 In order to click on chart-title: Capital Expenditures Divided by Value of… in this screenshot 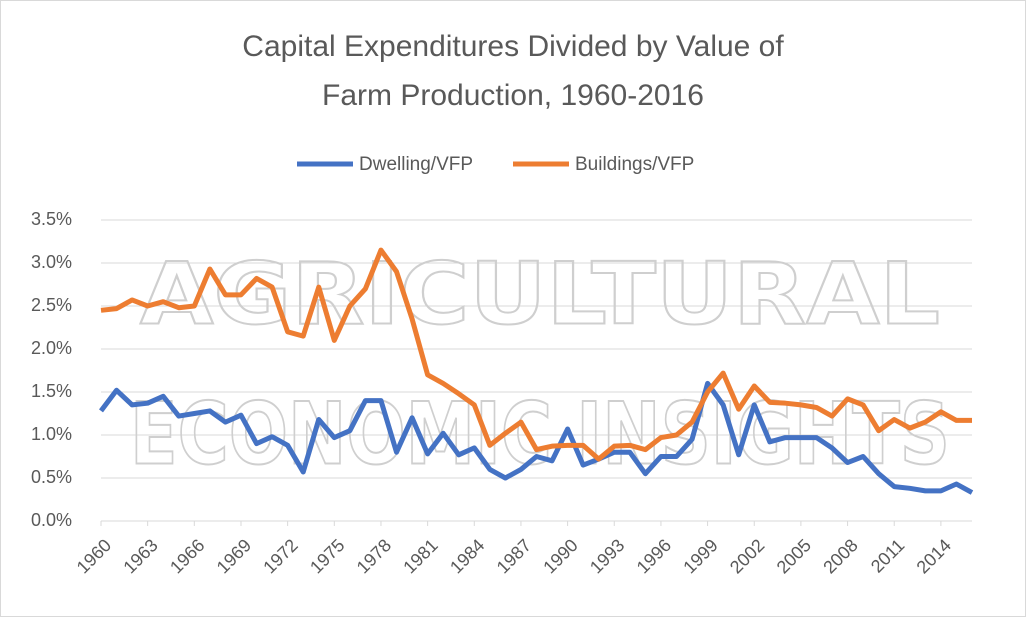, I will do `click(513, 71)`.